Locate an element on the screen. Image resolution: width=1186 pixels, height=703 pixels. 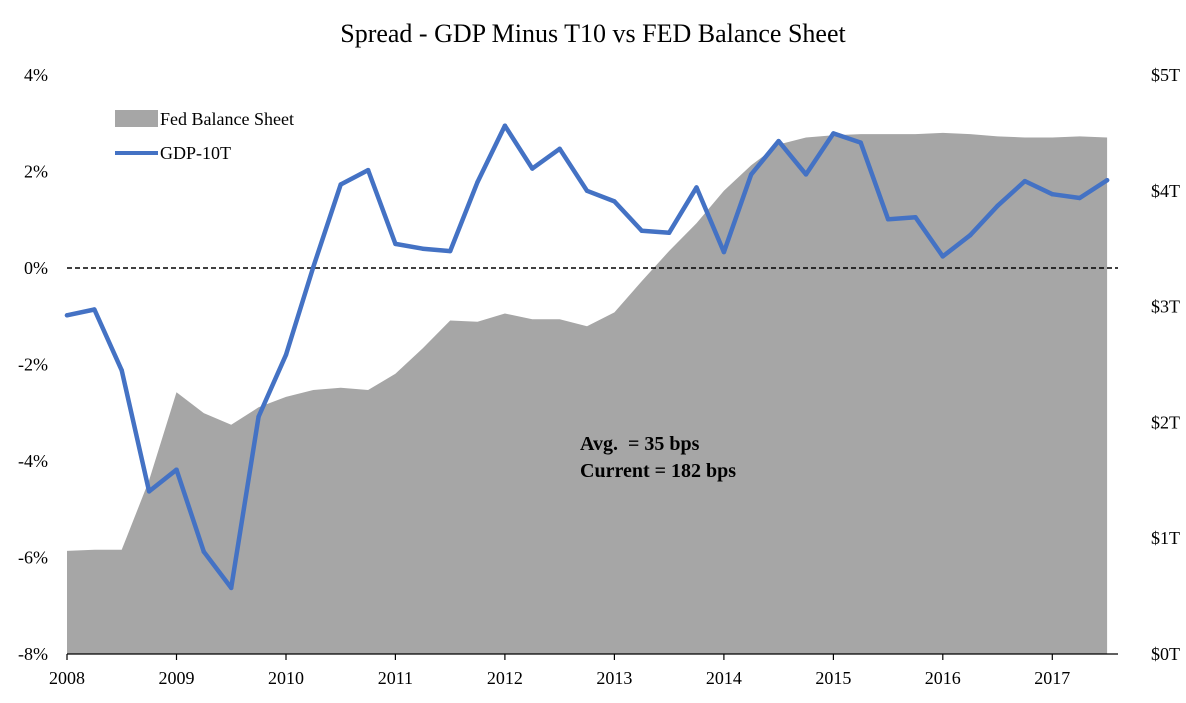
left-axis-tick-label: 0% is located at coordinates (36, 268).